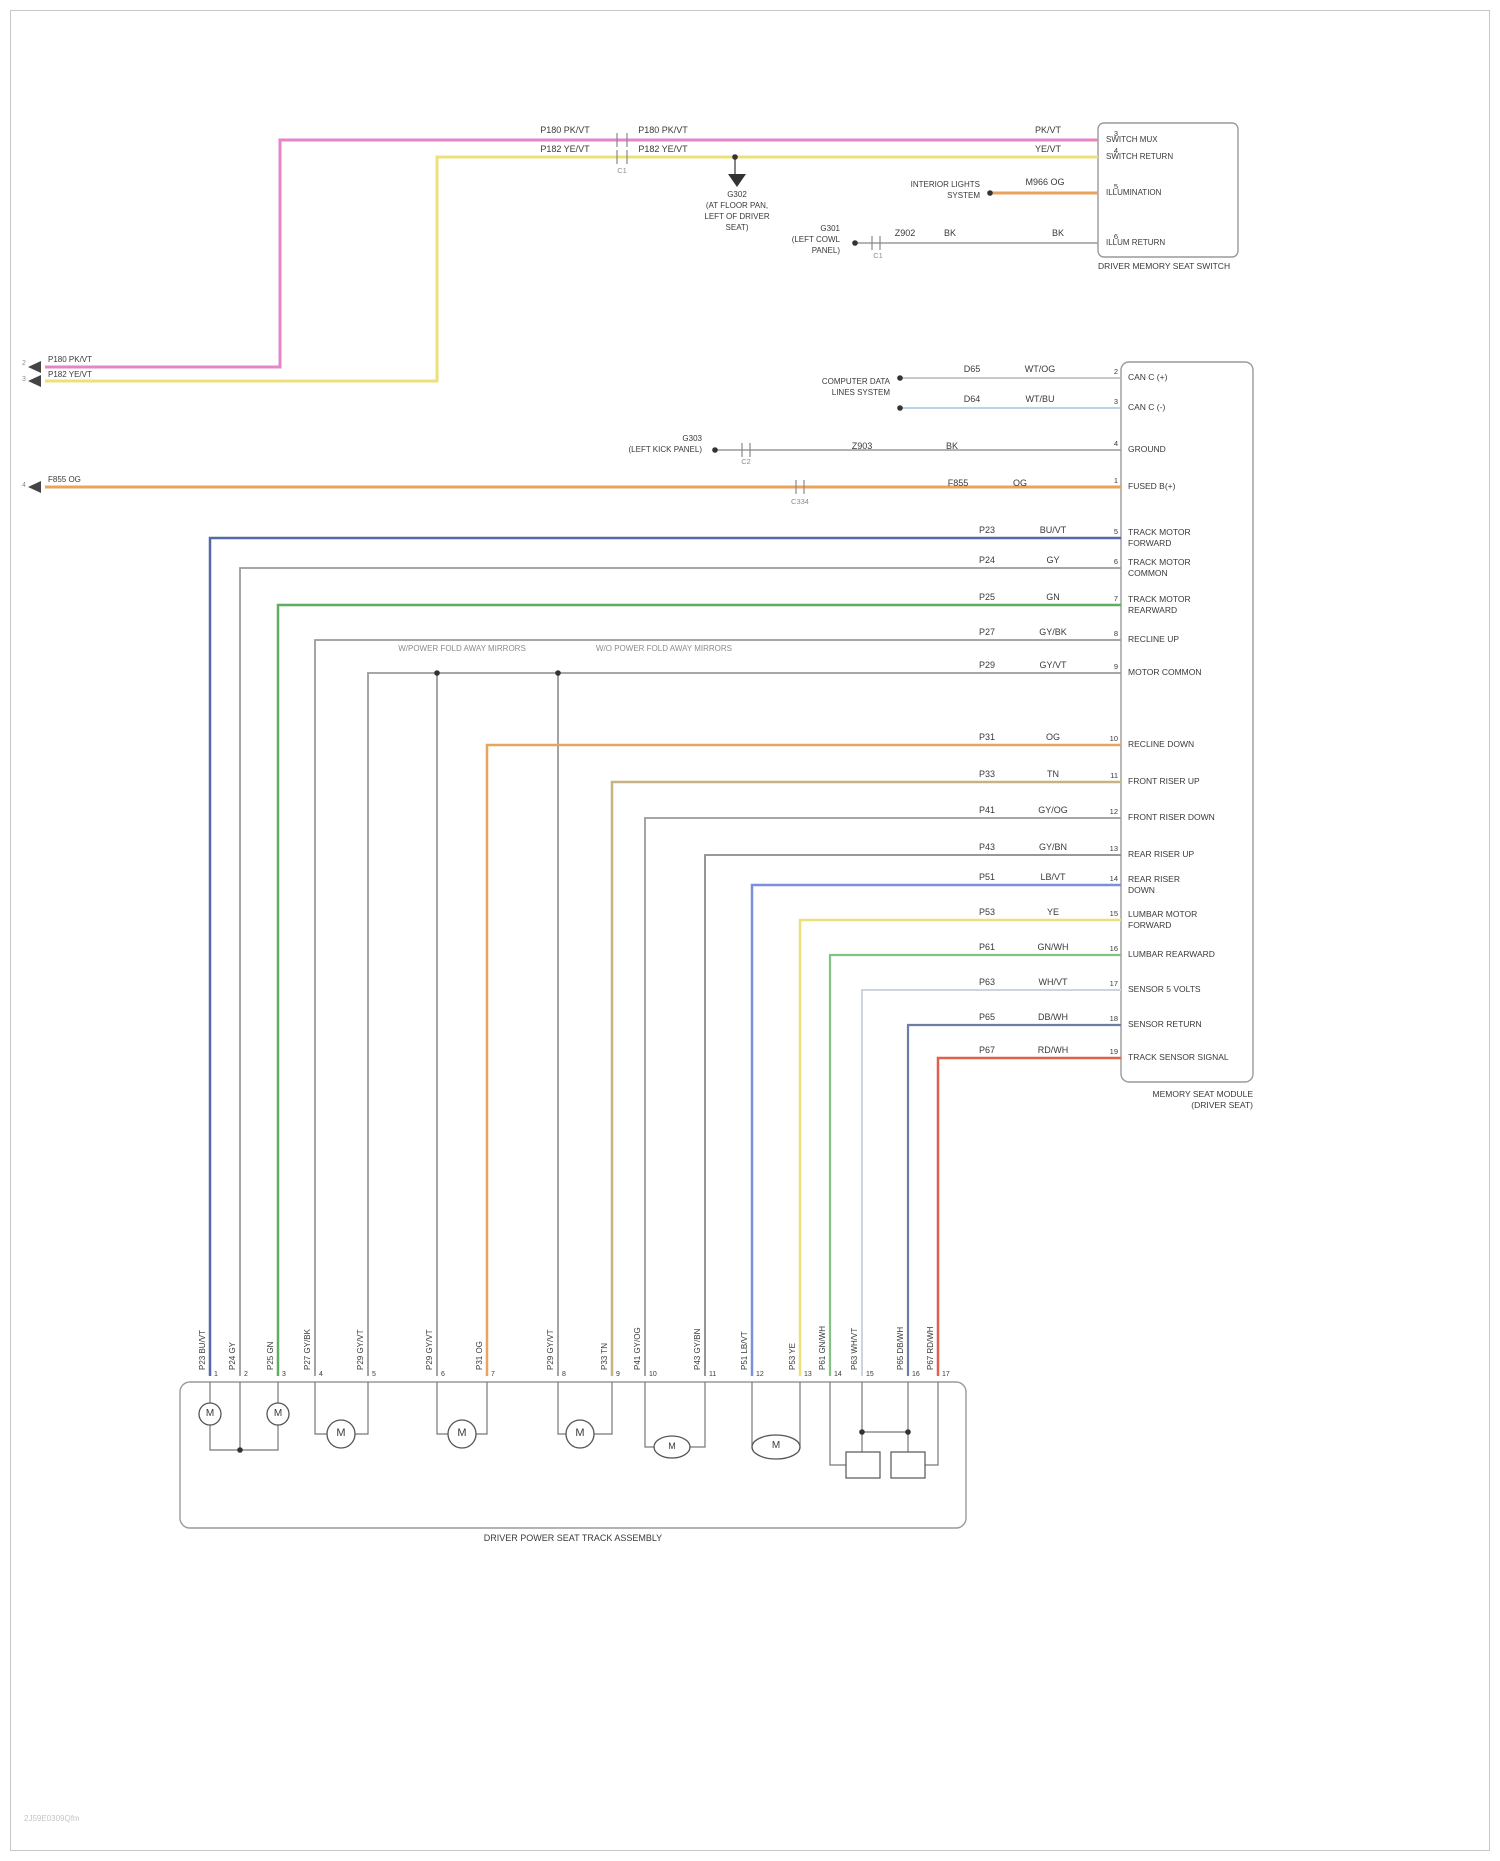 The image size is (1500, 1861). What do you see at coordinates (1164, 989) in the screenshot?
I see `pin-label: SENSOR 5 VOLTS` at bounding box center [1164, 989].